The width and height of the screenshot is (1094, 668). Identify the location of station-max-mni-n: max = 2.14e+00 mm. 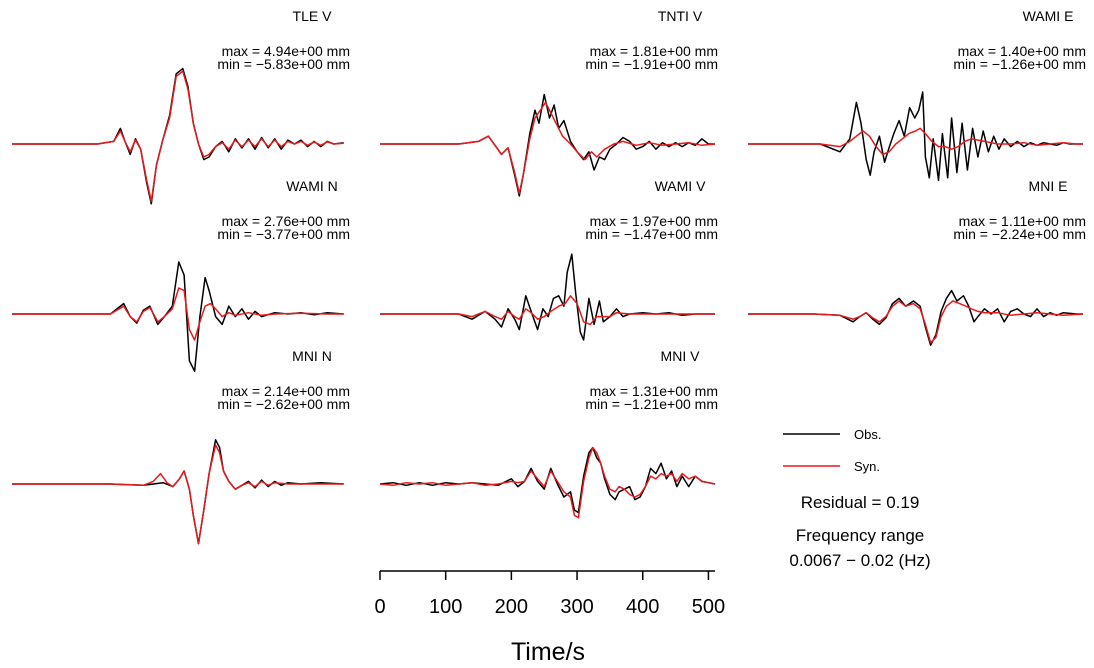
(286, 391).